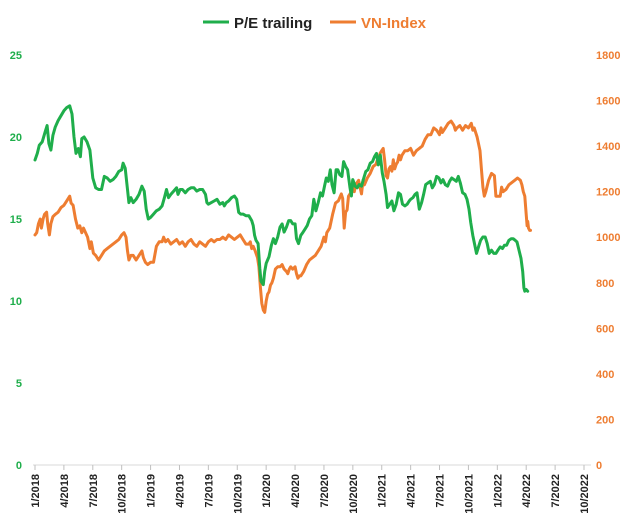 The height and width of the screenshot is (528, 634). Describe the element at coordinates (605, 329) in the screenshot. I see `right-axis-tick-label: 600` at that location.